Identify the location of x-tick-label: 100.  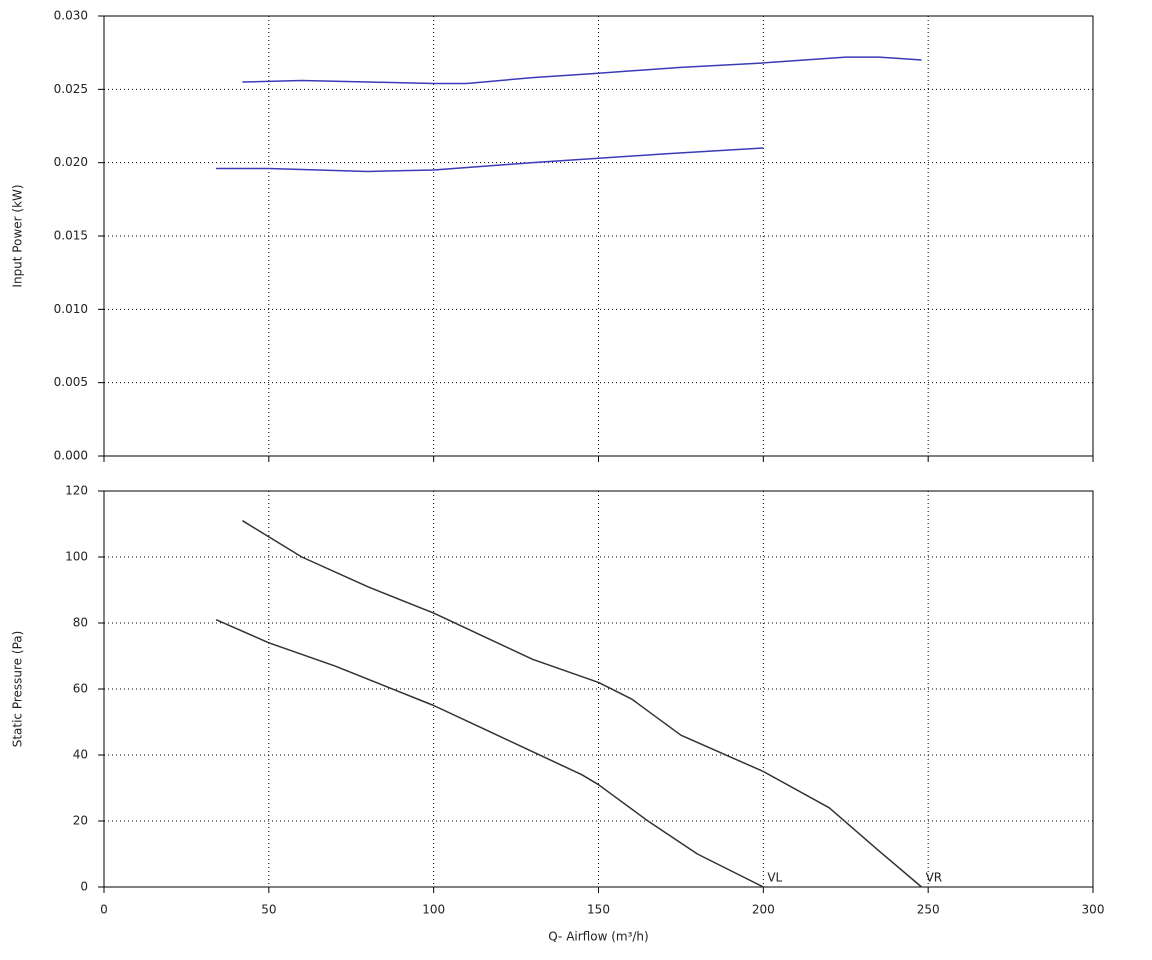
(433, 910).